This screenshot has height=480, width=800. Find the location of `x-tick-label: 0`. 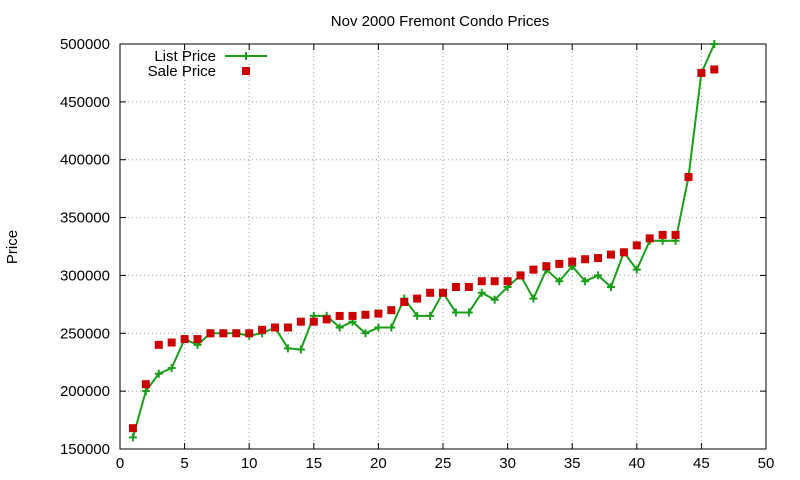

x-tick-label: 0 is located at coordinates (120, 463).